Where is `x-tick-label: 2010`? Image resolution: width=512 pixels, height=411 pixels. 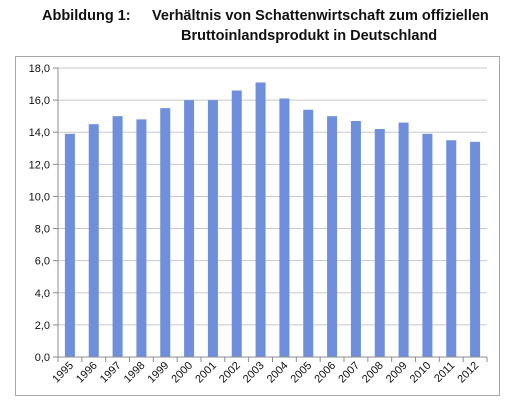 x-tick-label: 2010 is located at coordinates (421, 373).